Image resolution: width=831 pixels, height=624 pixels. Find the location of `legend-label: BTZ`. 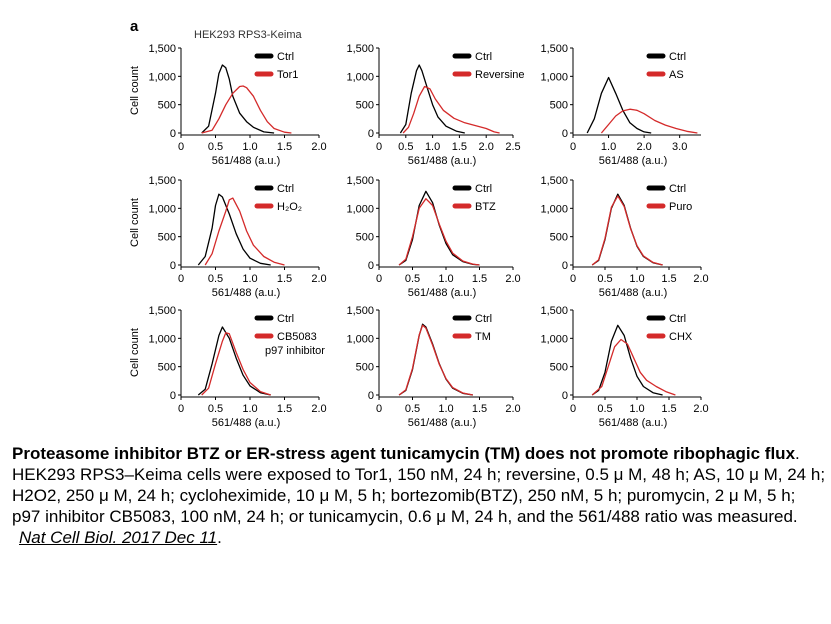

legend-label: BTZ is located at coordinates (485, 207).